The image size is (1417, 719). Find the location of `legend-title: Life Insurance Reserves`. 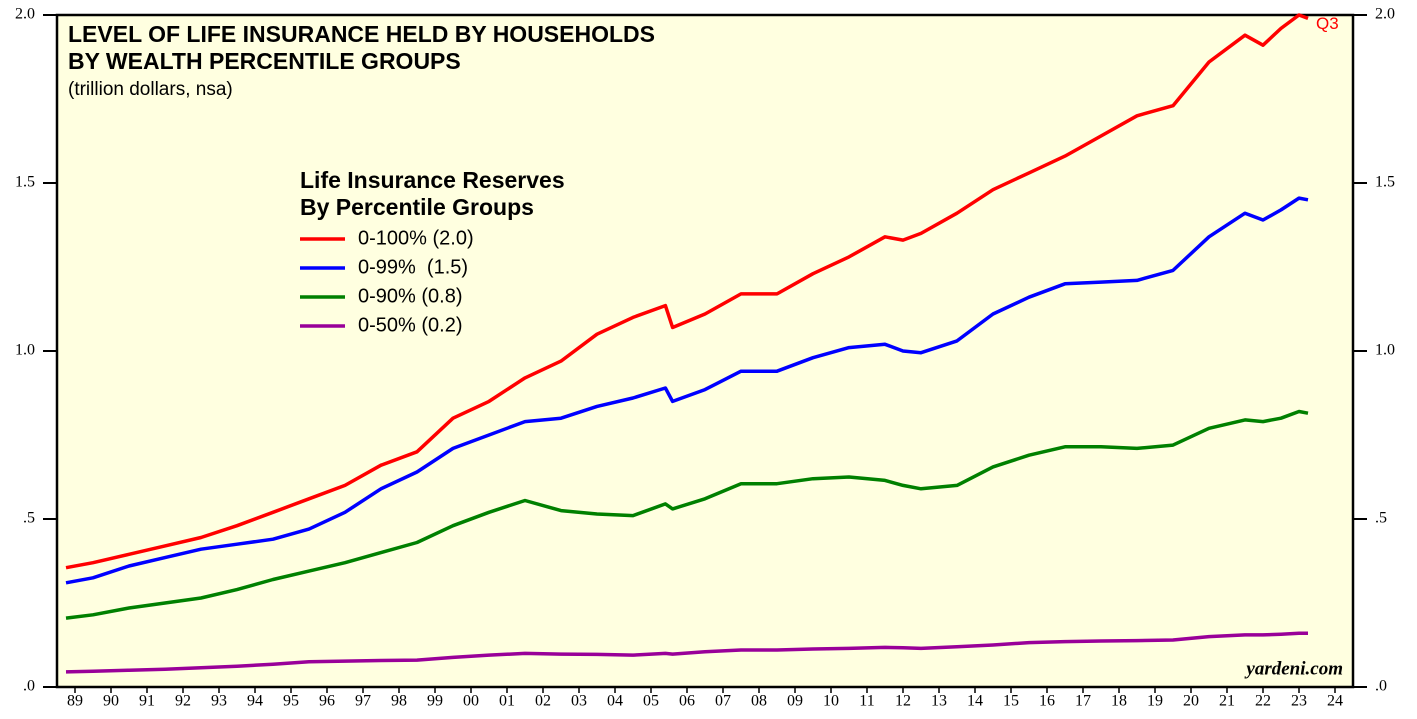

legend-title: Life Insurance Reserves is located at coordinates (432, 180).